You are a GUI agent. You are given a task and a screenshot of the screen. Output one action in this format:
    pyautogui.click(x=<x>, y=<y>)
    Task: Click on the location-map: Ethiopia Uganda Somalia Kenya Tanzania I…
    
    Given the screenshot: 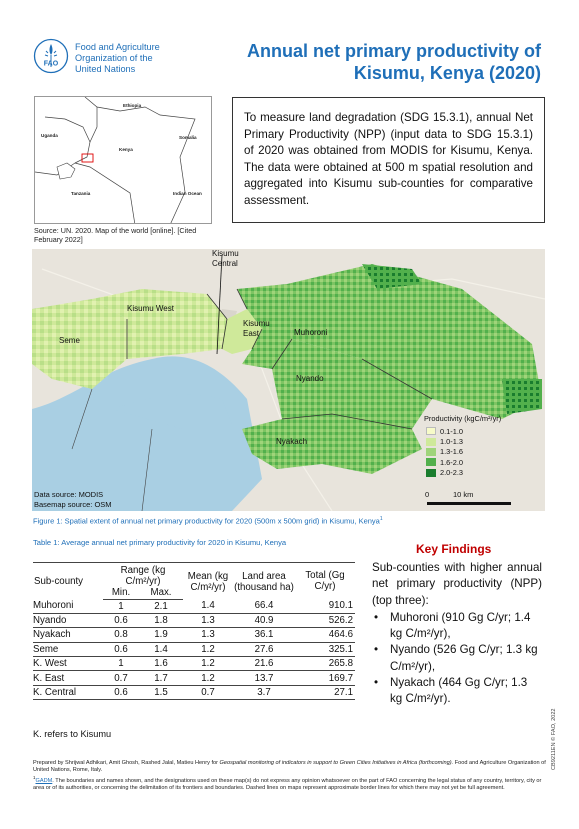 What is the action you would take?
    pyautogui.click(x=123, y=160)
    